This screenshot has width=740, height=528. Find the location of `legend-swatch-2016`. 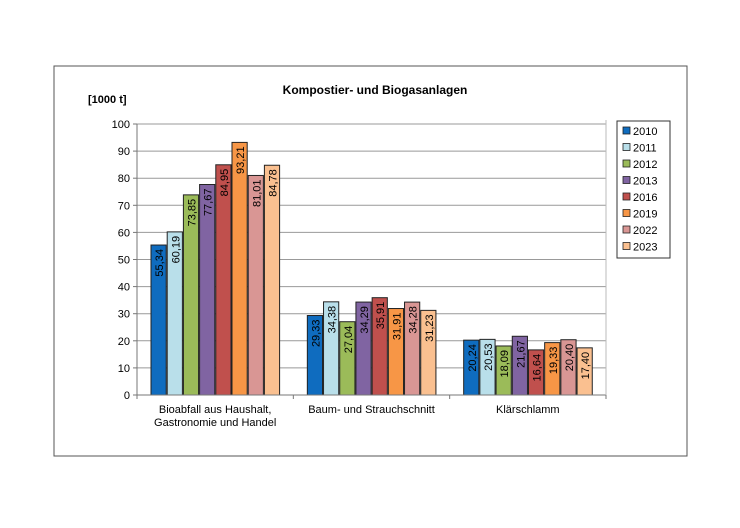

legend-swatch-2016 is located at coordinates (626, 196).